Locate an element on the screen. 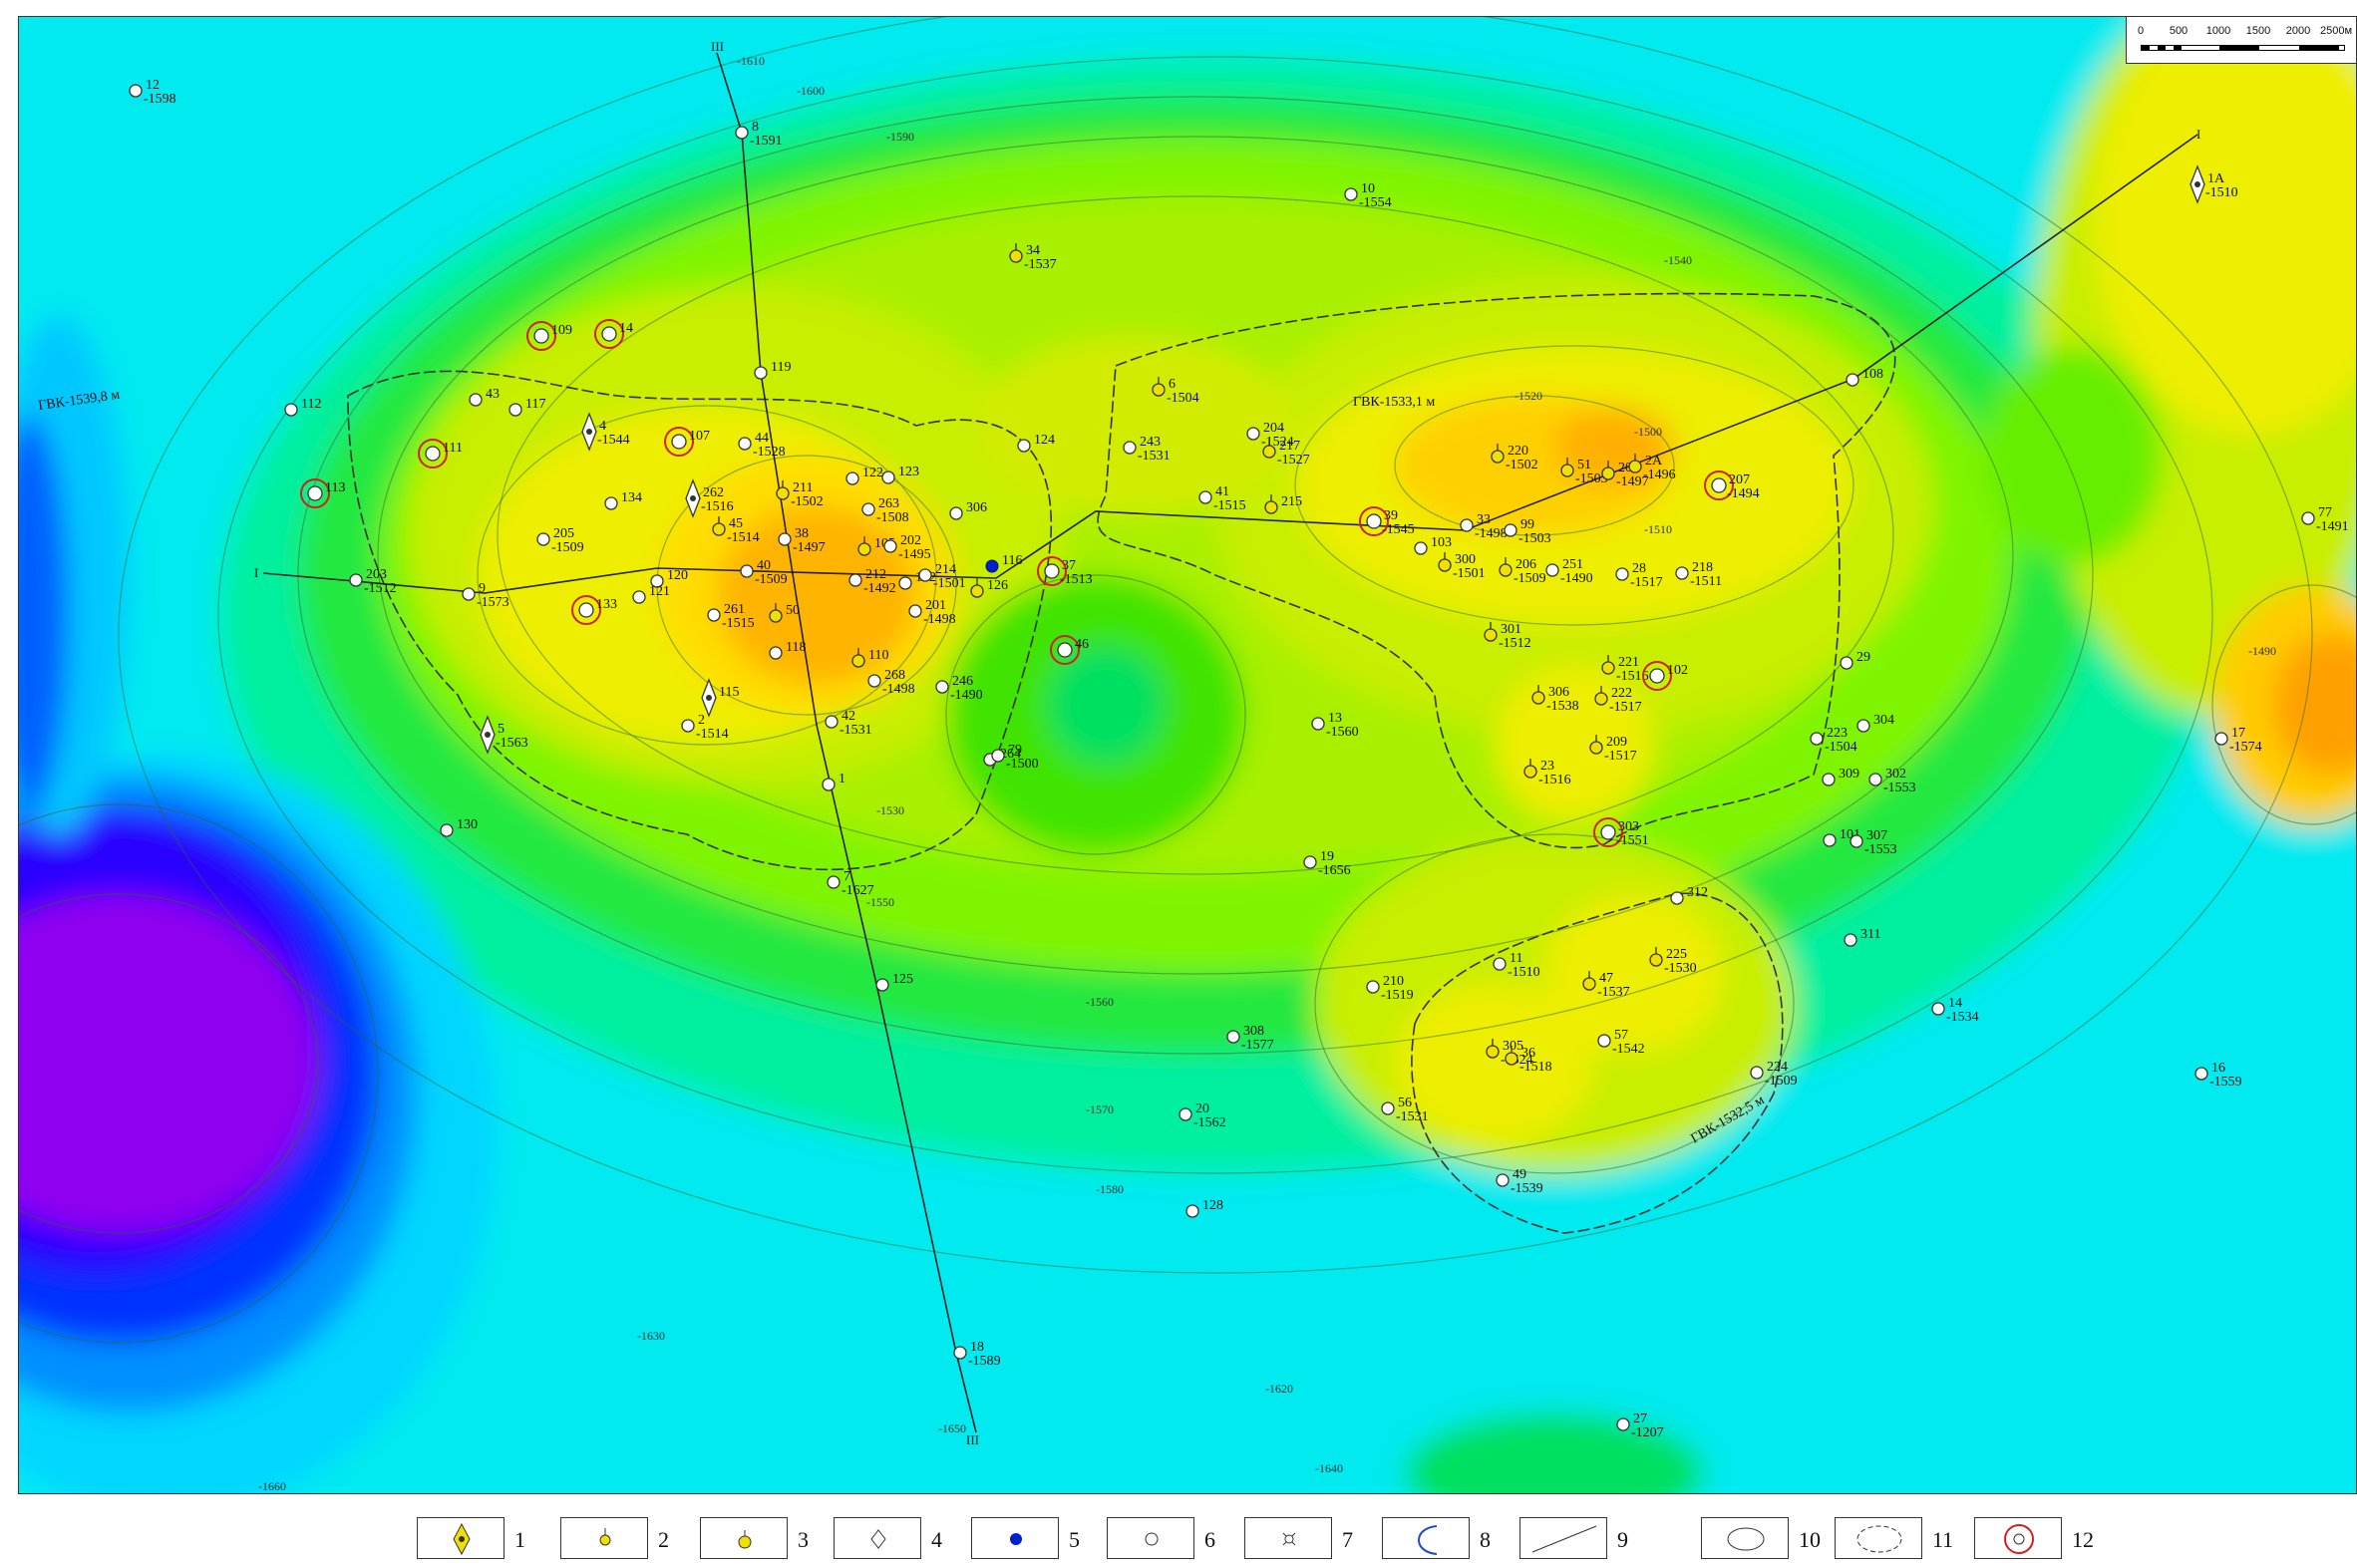  well-marker: 134 is located at coordinates (623, 500).